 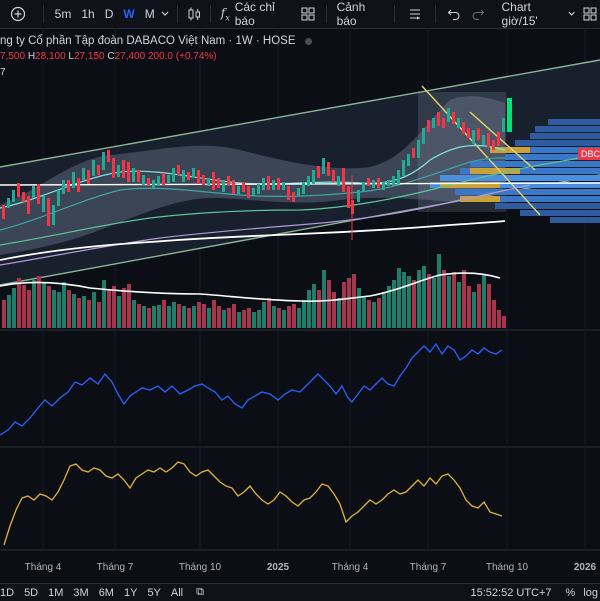 I want to click on blue-indicator-line, so click(x=251, y=389).